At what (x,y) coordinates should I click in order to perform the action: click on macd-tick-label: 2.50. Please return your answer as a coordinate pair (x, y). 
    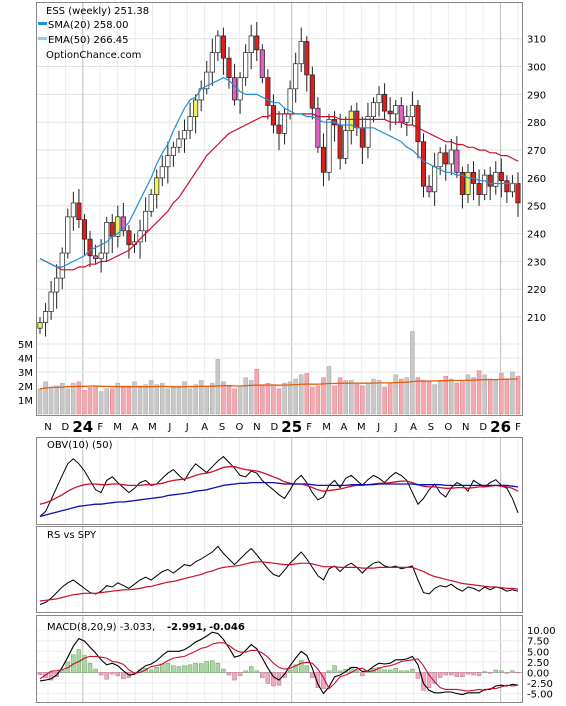
    Looking at the image, I should click on (538, 663).